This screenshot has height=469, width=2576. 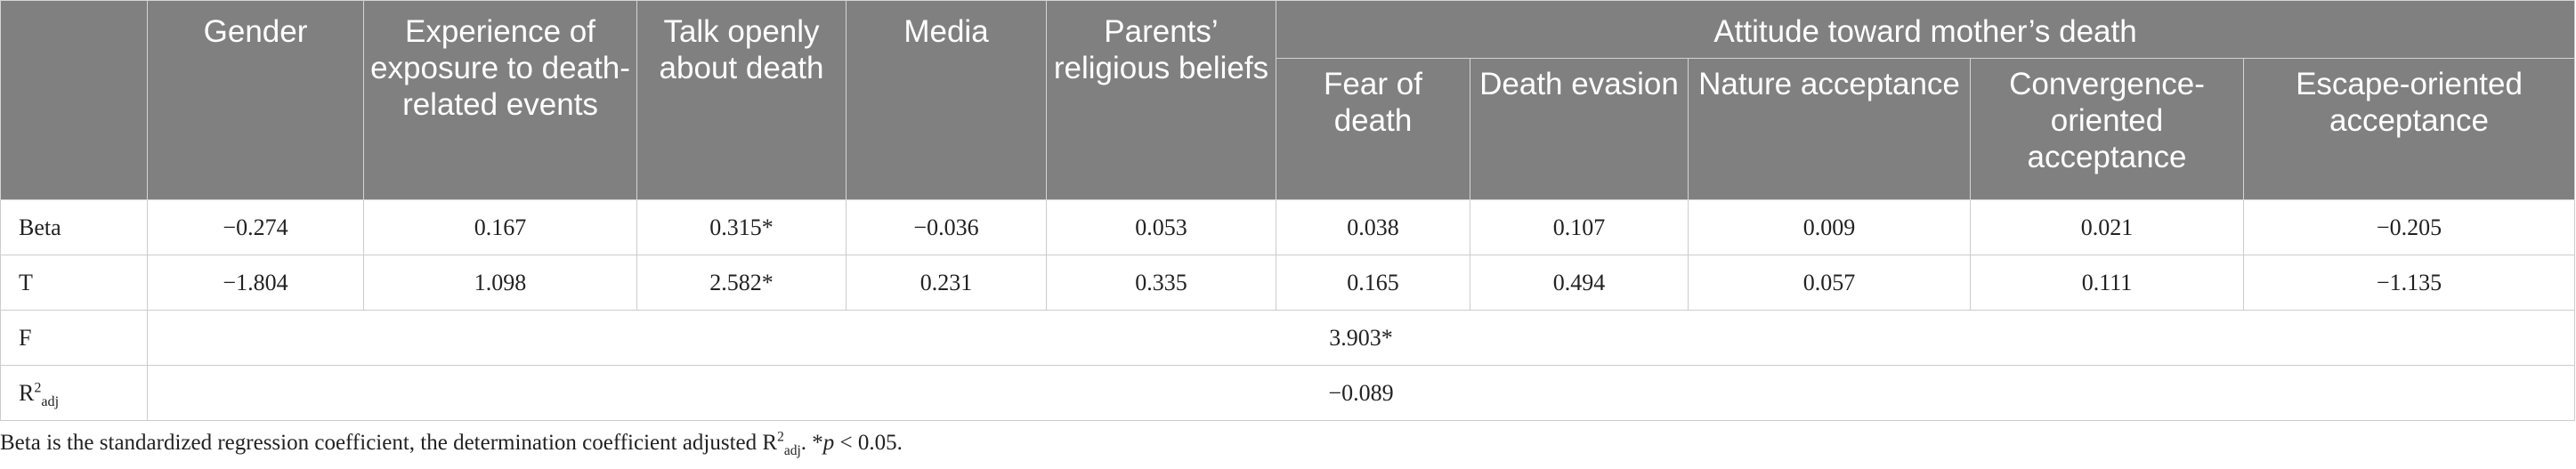 I want to click on header-escape-acceptance: Escape-oriented acceptance, so click(x=2409, y=129).